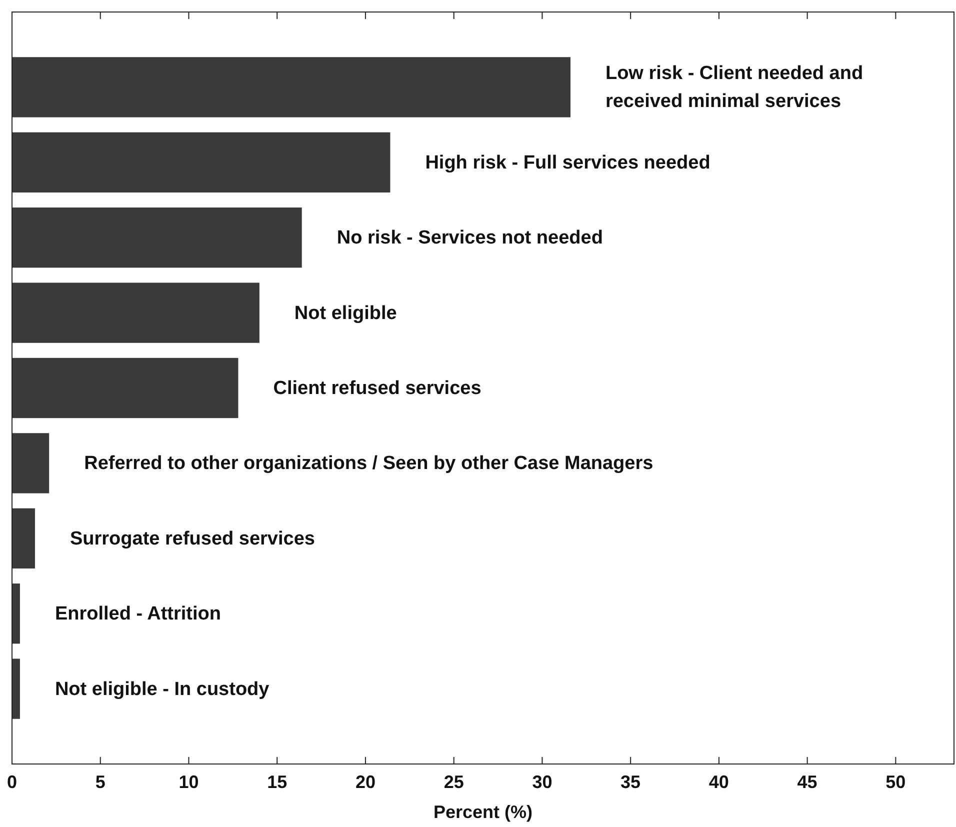  Describe the element at coordinates (192, 538) in the screenshot. I see `y-tick-label: Surrogate refused services` at that location.